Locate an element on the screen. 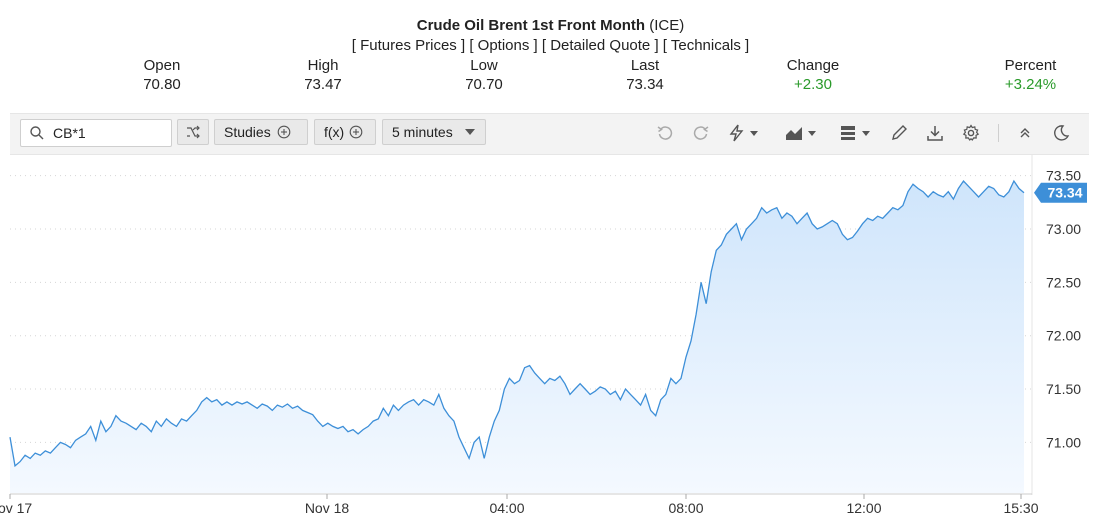 The width and height of the screenshot is (1101, 517). area-chart-icon is located at coordinates (801, 133).